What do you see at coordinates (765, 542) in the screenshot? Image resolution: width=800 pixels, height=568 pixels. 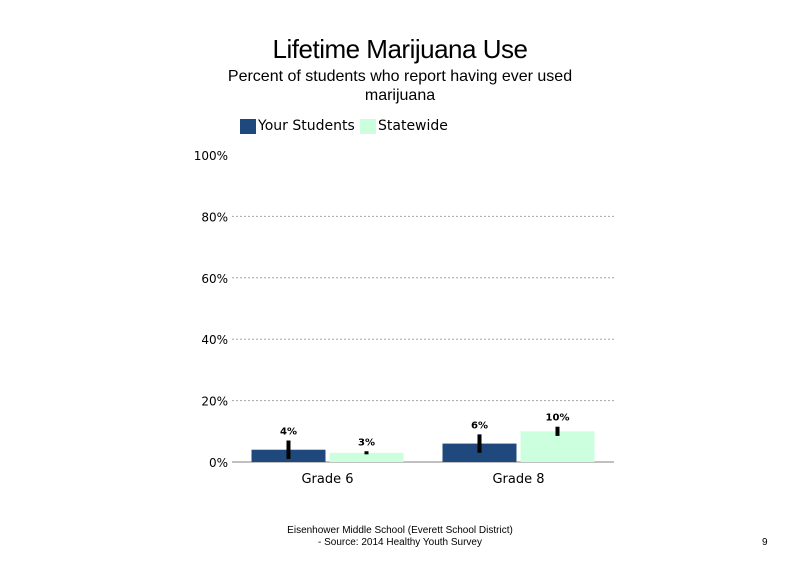 I see `page-number: 9` at bounding box center [765, 542].